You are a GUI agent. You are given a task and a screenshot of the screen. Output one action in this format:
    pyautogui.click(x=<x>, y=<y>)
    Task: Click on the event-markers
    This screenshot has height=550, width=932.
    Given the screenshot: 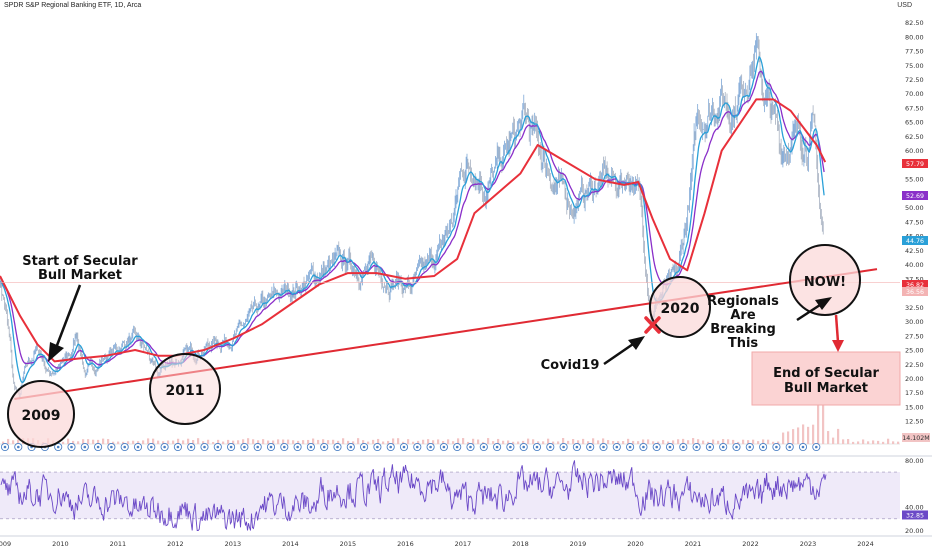 What is the action you would take?
    pyautogui.click(x=410, y=447)
    